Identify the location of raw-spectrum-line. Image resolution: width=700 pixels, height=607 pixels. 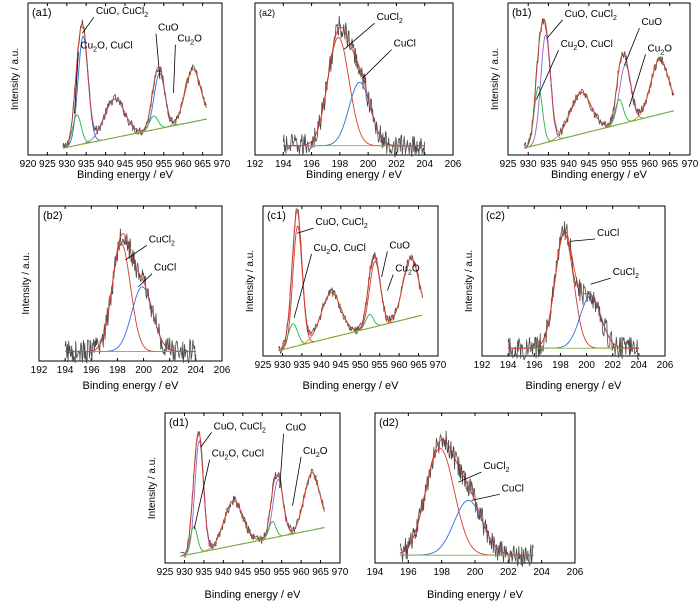
(466, 498).